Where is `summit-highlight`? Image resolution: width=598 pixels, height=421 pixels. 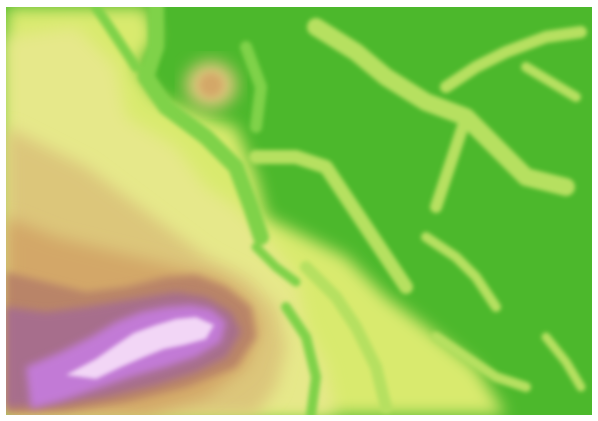
summit-highlight is located at coordinates (140, 348).